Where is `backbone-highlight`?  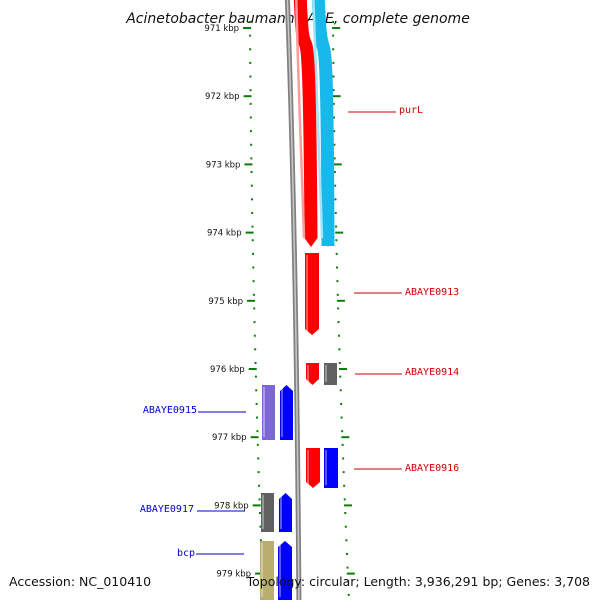 backbone-highlight is located at coordinates (293, 300).